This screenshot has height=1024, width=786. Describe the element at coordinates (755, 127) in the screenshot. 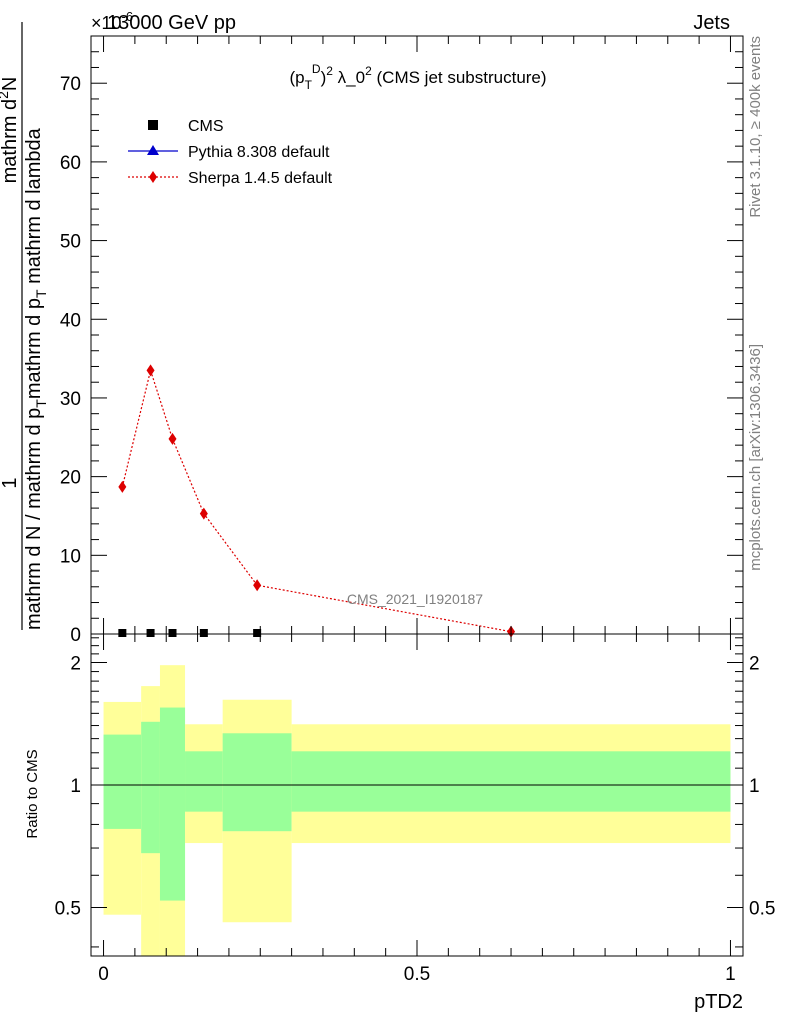

I see `rivet-label: Rivet 3.1.10, ≥ 400k events` at that location.